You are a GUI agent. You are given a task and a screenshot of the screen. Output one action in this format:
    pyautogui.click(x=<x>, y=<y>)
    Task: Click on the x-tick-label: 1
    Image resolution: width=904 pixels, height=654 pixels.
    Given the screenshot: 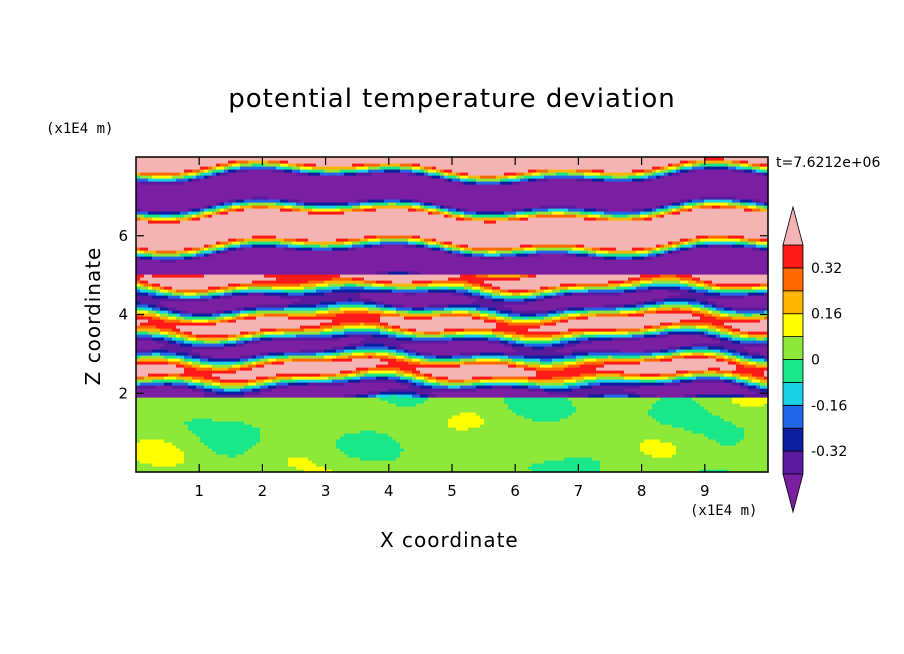 What is the action you would take?
    pyautogui.click(x=199, y=491)
    